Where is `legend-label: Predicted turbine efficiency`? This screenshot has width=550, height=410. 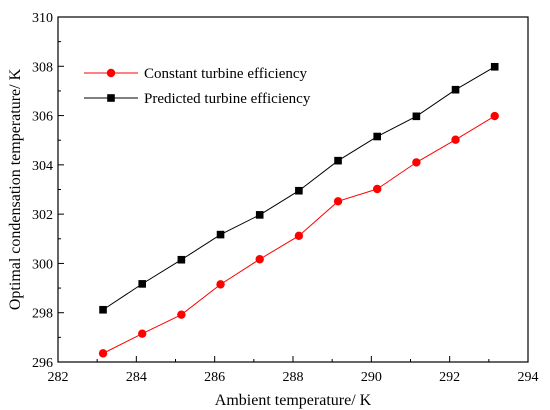 legend-label: Predicted turbine efficiency is located at coordinates (227, 99).